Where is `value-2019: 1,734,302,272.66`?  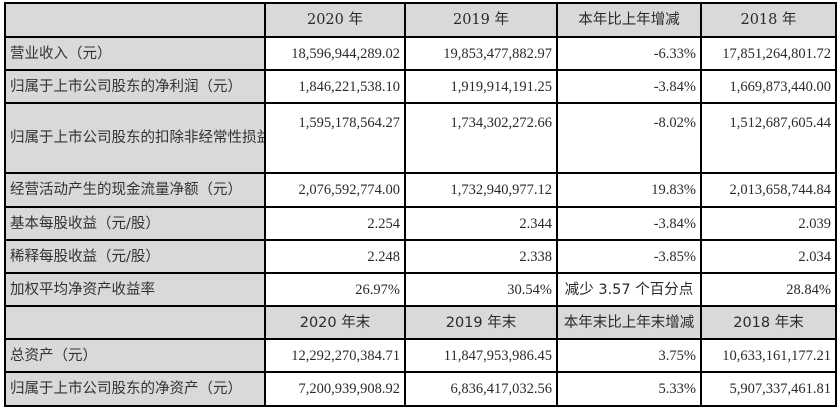 value-2019: 1,734,302,272.66 is located at coordinates (481, 138).